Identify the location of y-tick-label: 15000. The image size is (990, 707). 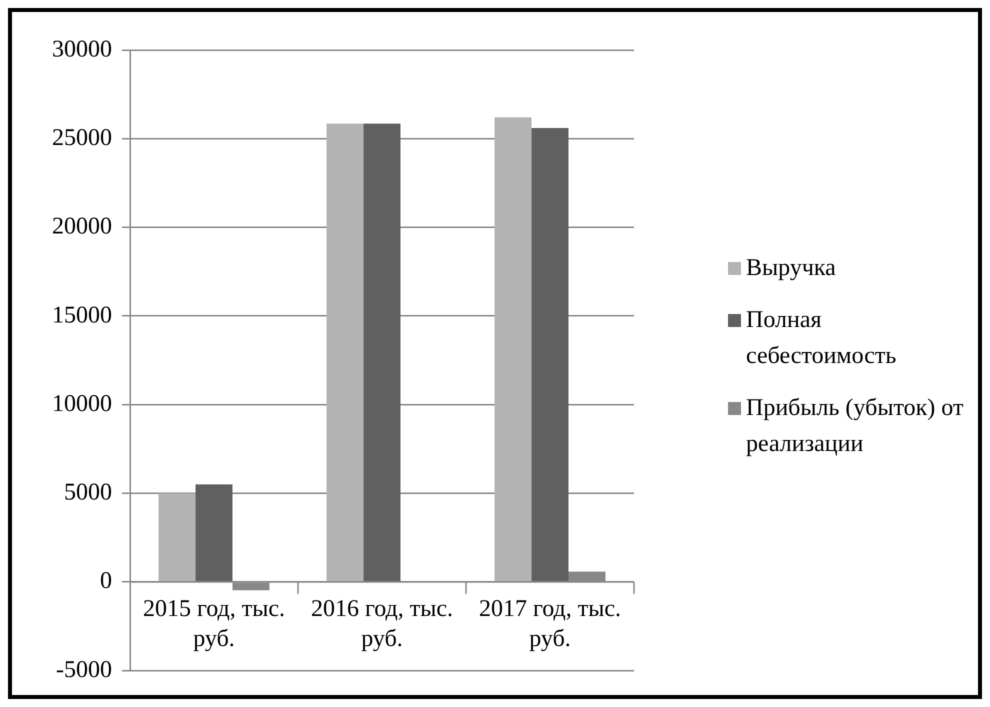
(82, 315).